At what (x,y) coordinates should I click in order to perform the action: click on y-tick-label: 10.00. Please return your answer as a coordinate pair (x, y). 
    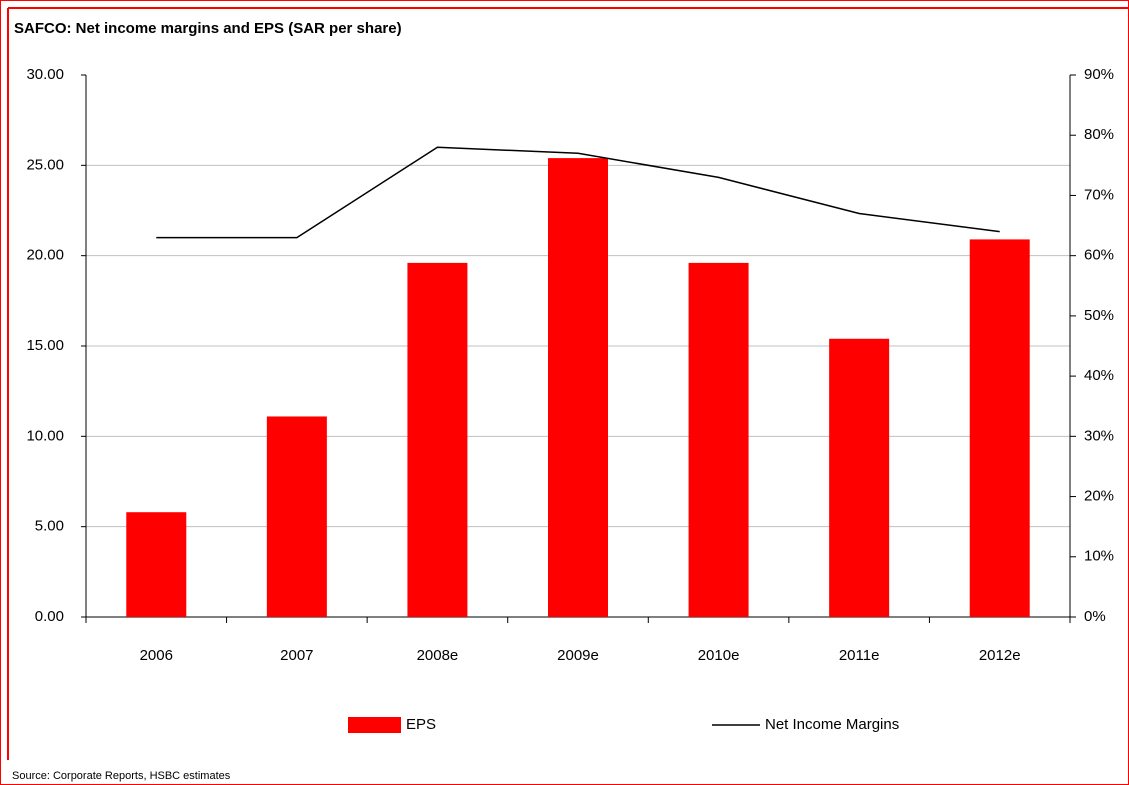
    Looking at the image, I should click on (45, 435).